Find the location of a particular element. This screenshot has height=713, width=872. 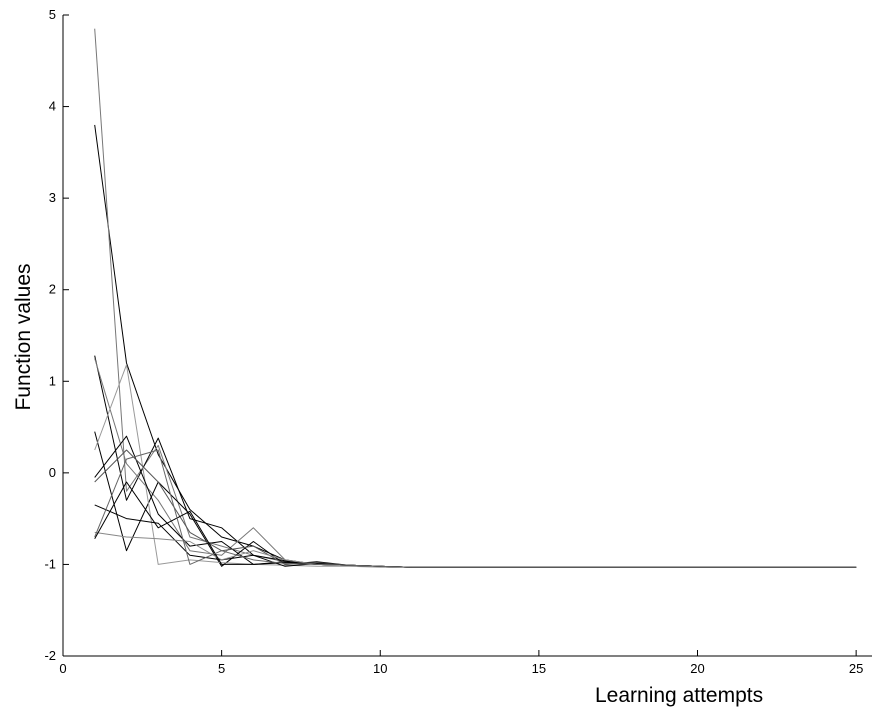

x-tick-label: 25 is located at coordinates (856, 668).